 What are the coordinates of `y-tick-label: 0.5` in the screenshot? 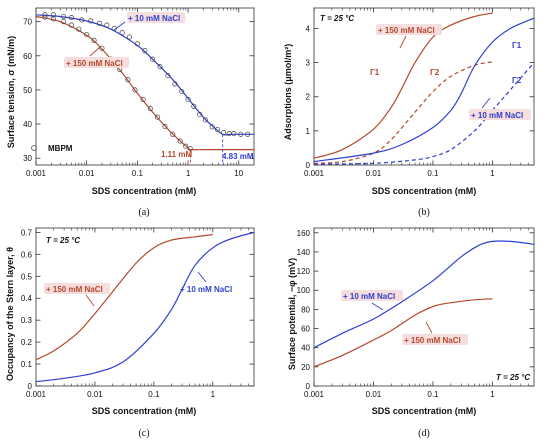 It's located at (27, 276).